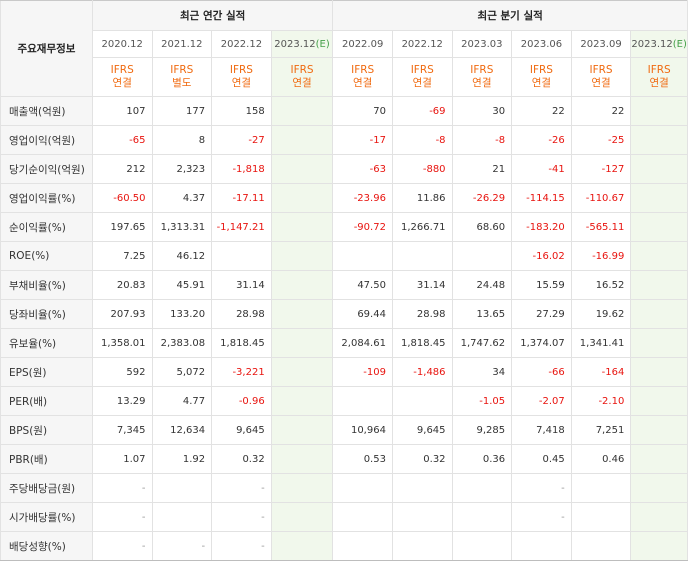 The width and height of the screenshot is (693, 564). I want to click on value-cell: 133.20, so click(182, 314).